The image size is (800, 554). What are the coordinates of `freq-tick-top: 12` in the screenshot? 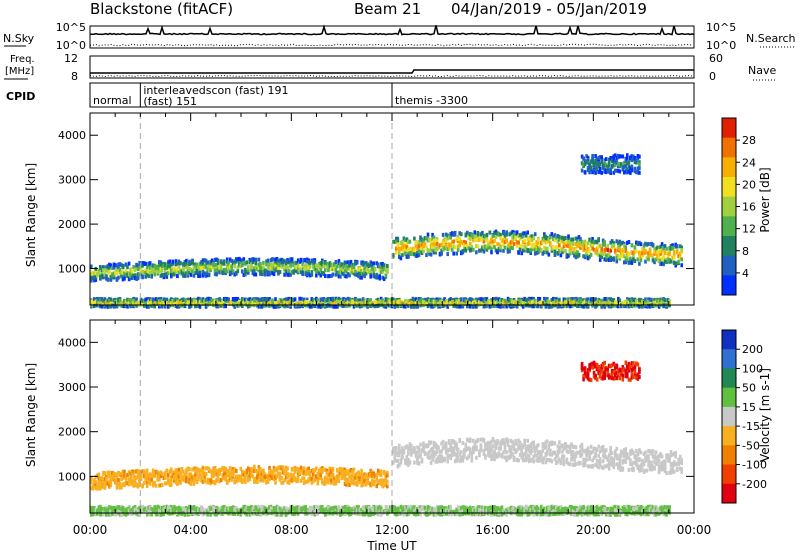 It's located at (71, 58).